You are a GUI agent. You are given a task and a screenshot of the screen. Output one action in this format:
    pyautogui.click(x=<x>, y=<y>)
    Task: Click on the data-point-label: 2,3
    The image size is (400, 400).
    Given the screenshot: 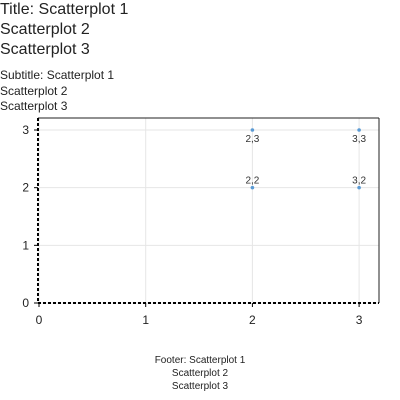 What is the action you would take?
    pyautogui.click(x=252, y=139)
    